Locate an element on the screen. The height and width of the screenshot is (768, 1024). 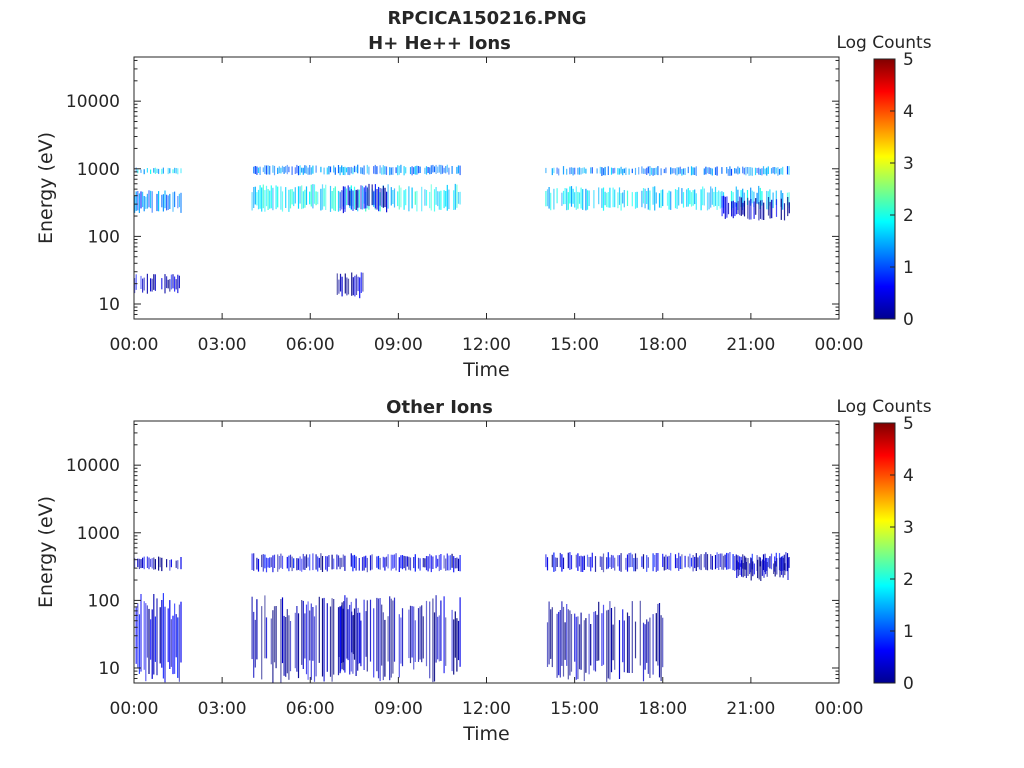
colorbar-label: Log Counts is located at coordinates (883, 43).